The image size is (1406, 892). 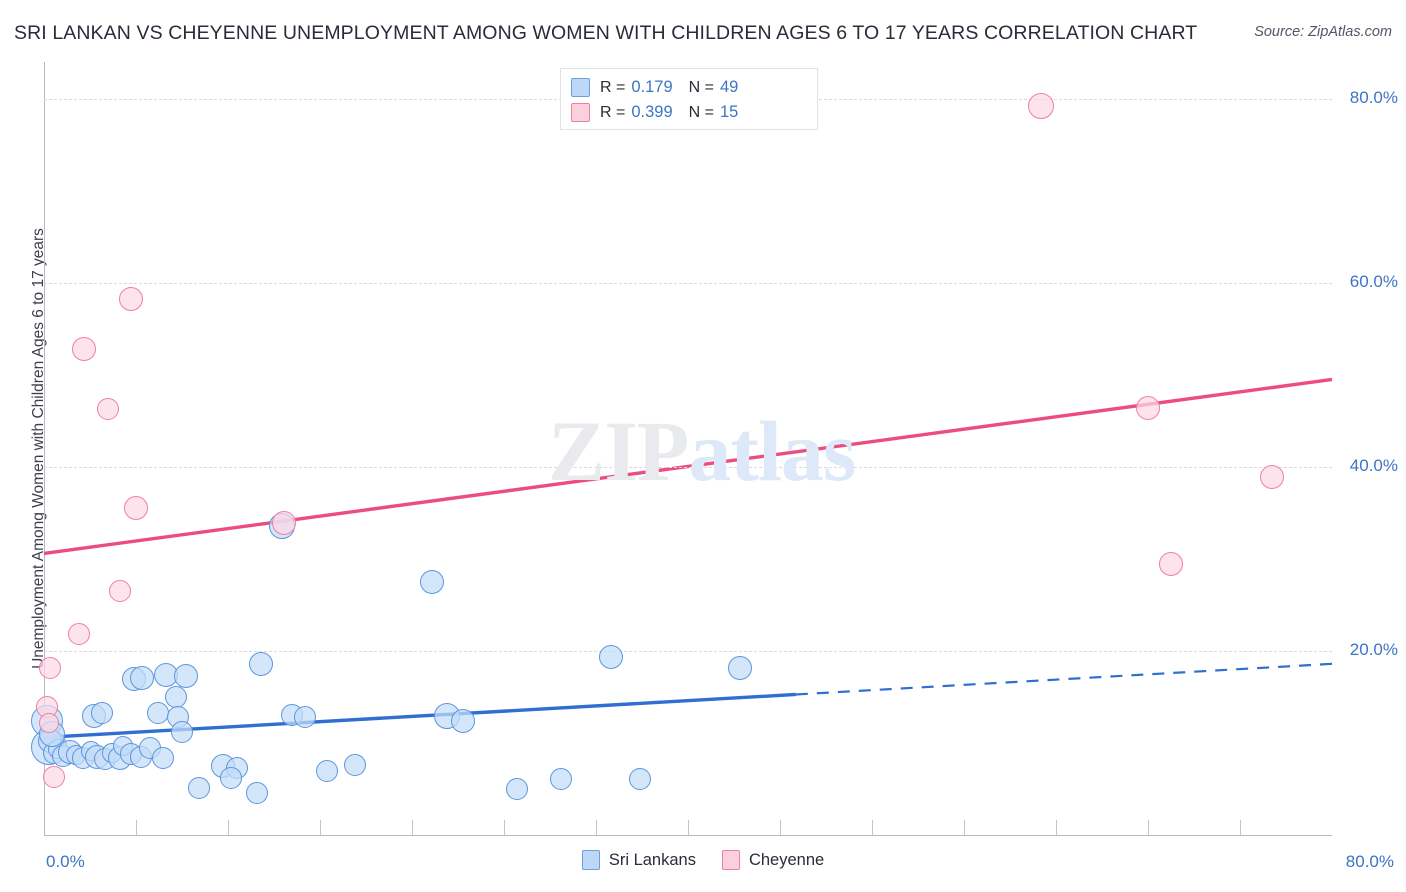 I want to click on stats-row-sri-lankans: R = 0.179 N = 49, so click(x=689, y=87).